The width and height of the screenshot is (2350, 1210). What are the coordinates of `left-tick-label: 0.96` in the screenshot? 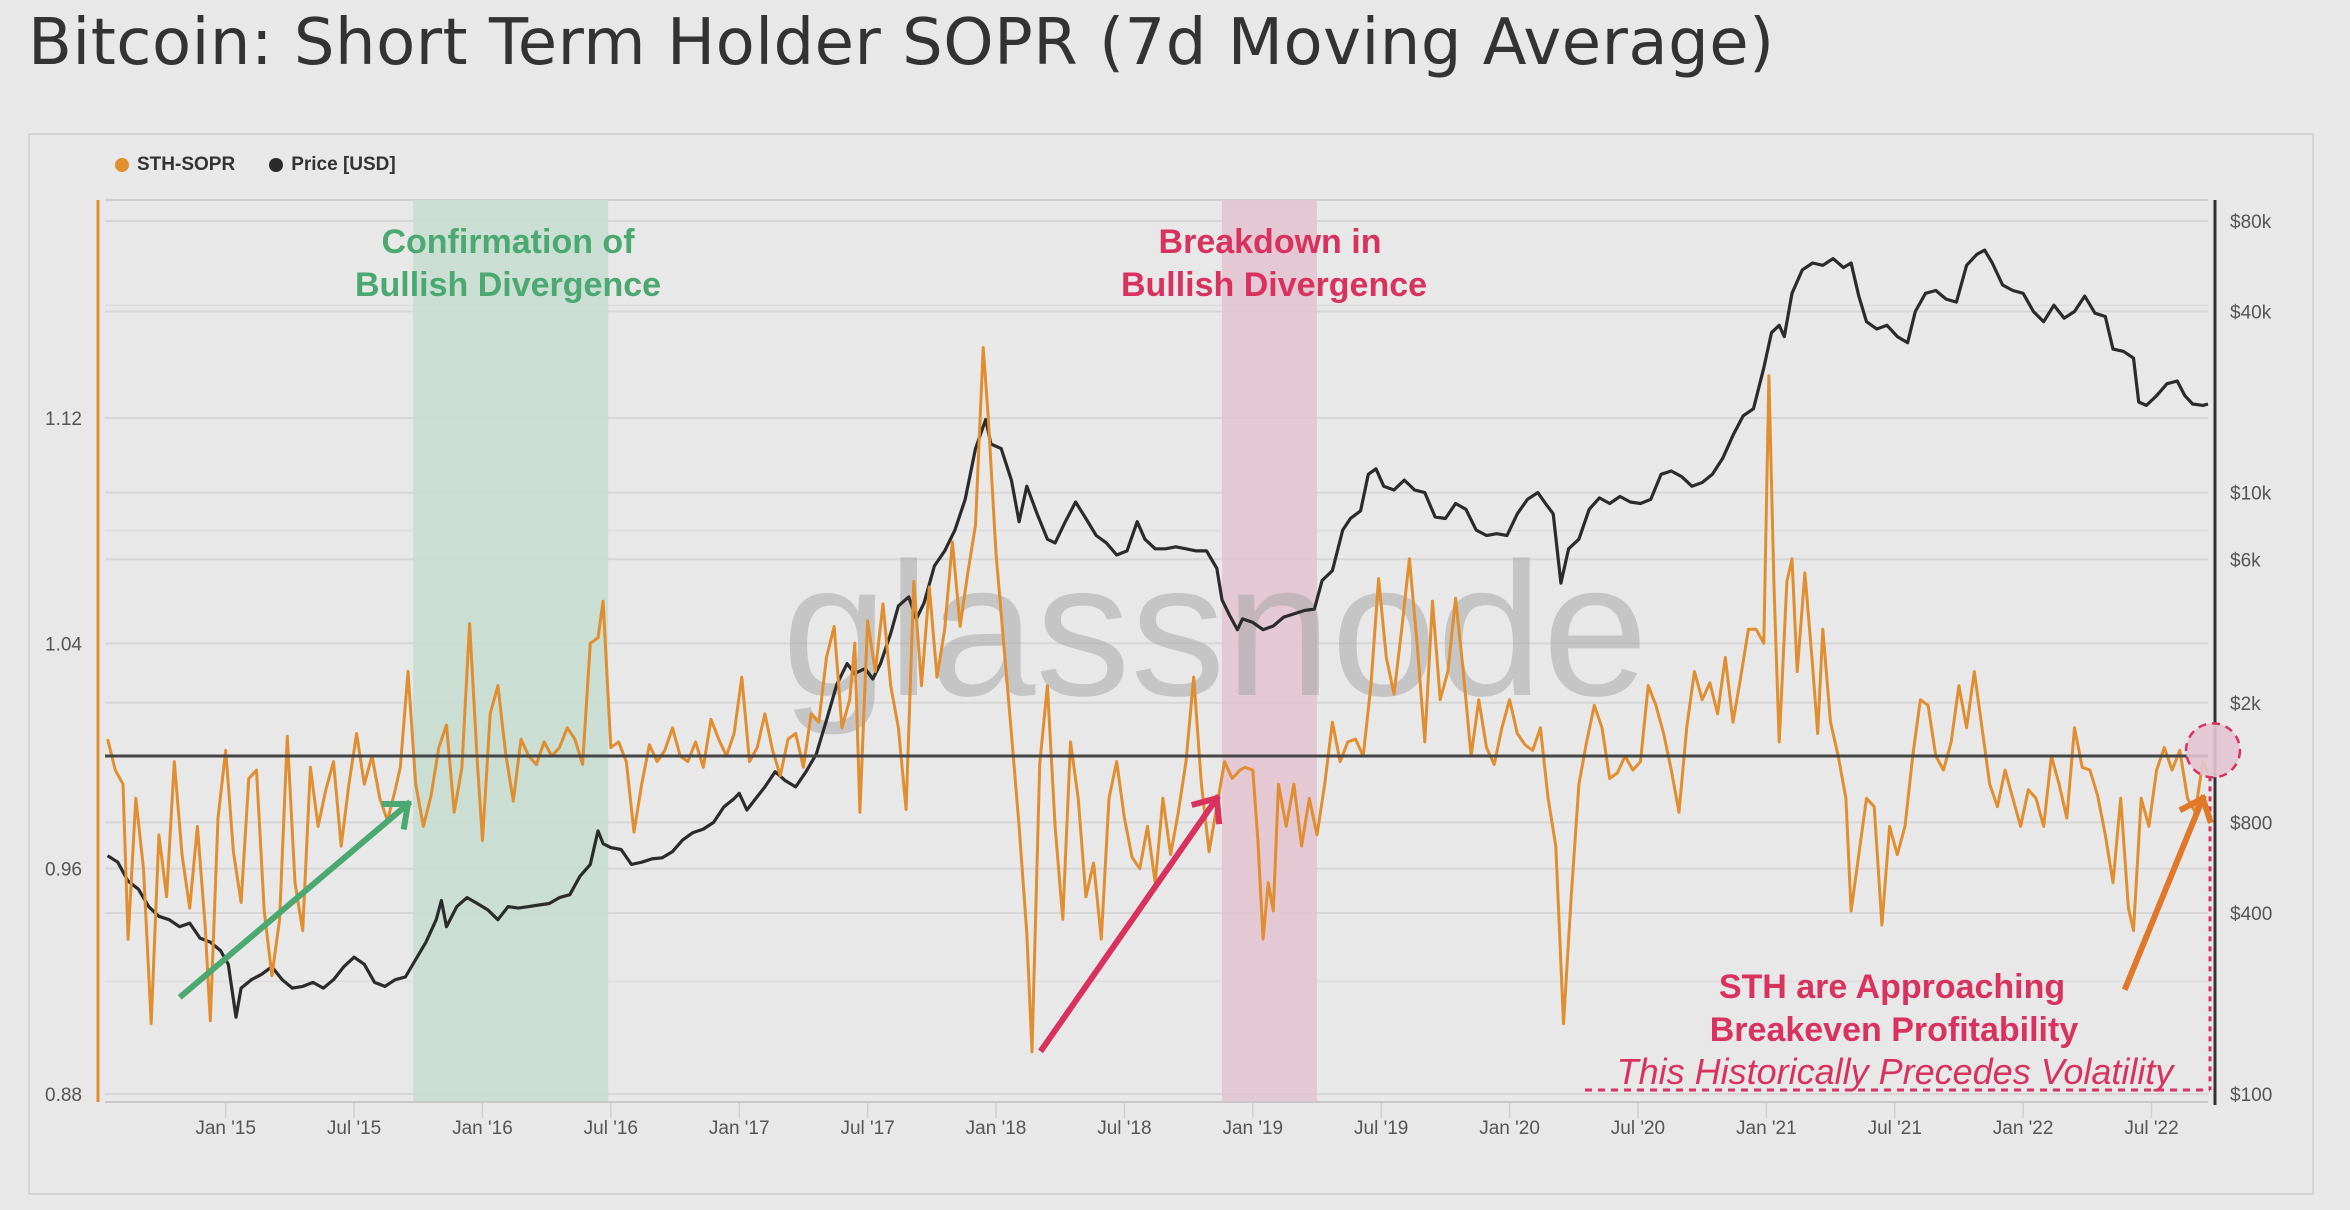 It's located at (63, 870).